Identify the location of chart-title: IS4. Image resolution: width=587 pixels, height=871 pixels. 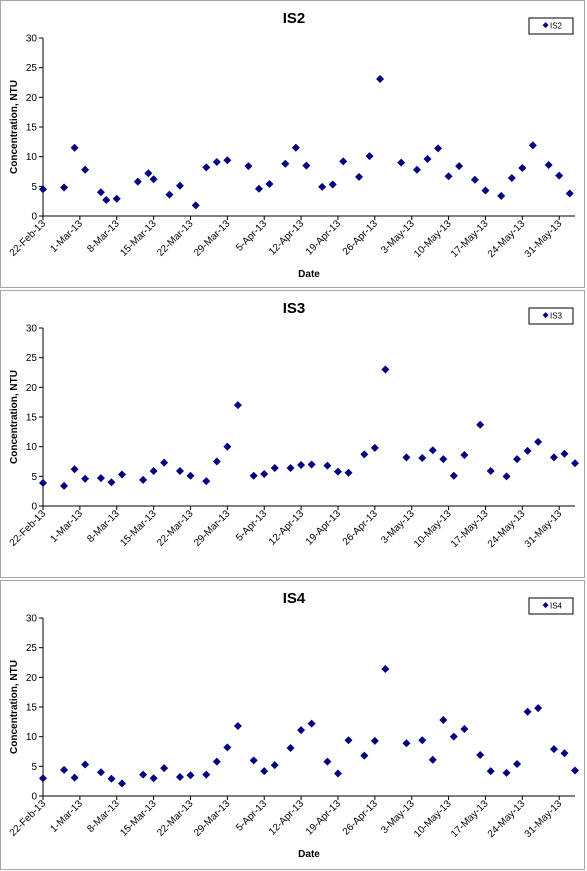
(294, 598).